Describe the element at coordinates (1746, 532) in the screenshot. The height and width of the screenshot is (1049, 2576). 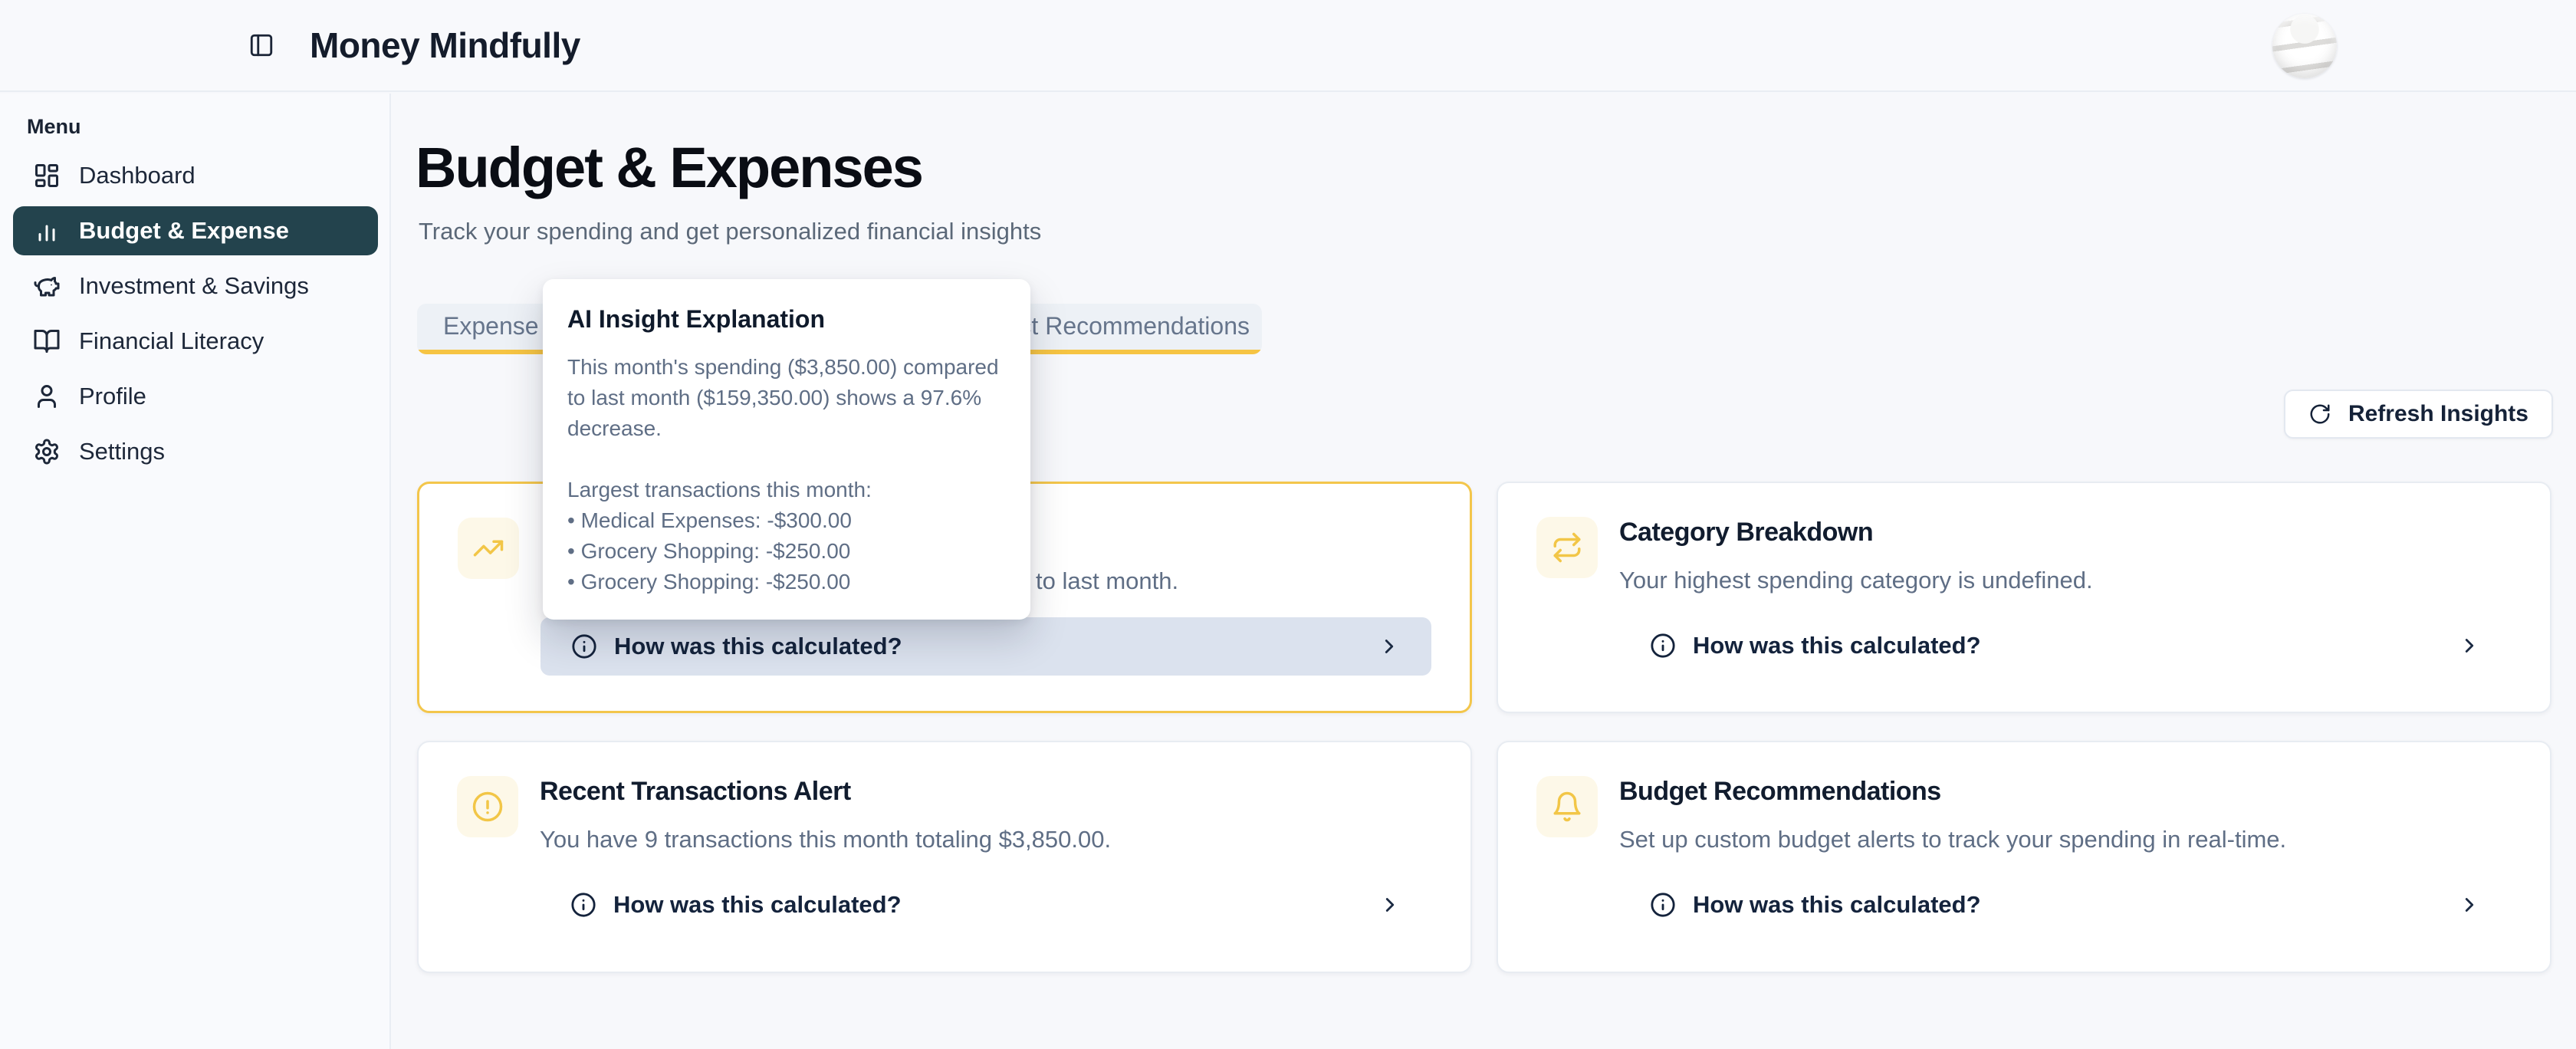
I see `card-title: Category Breakdown` at that location.